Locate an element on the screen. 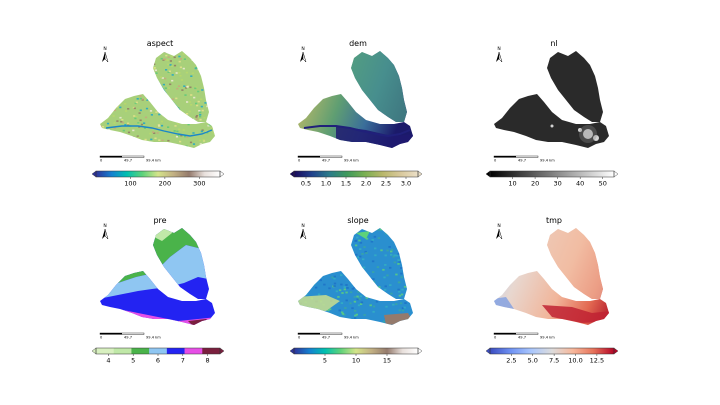  colorbar: 100 200 300 is located at coordinates (158, 179).